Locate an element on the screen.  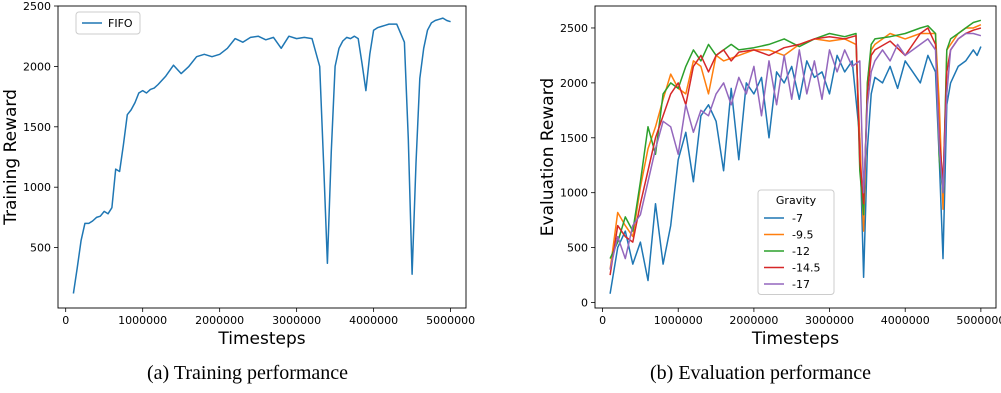
caption-training: (a) Training performance is located at coordinates (248, 373).